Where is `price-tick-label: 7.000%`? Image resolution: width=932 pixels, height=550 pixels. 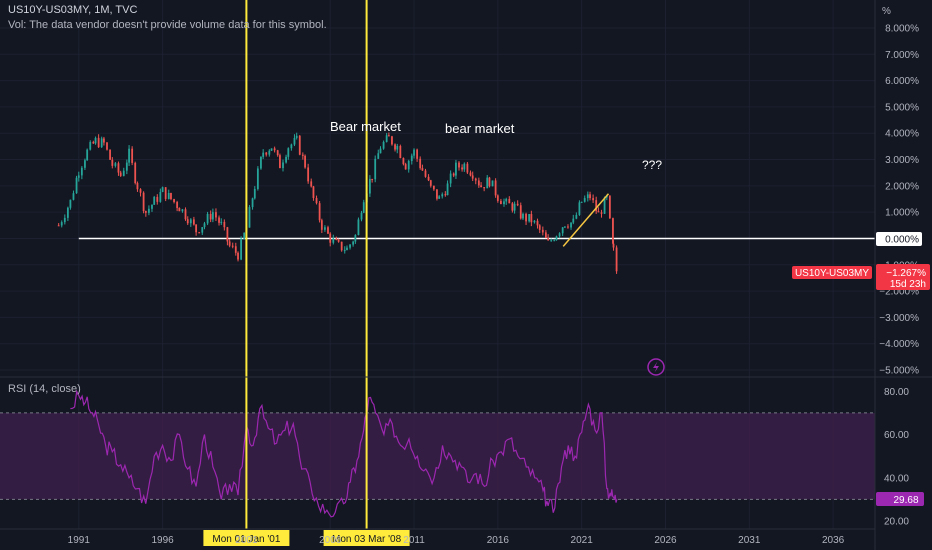
price-tick-label: 7.000% is located at coordinates (902, 55).